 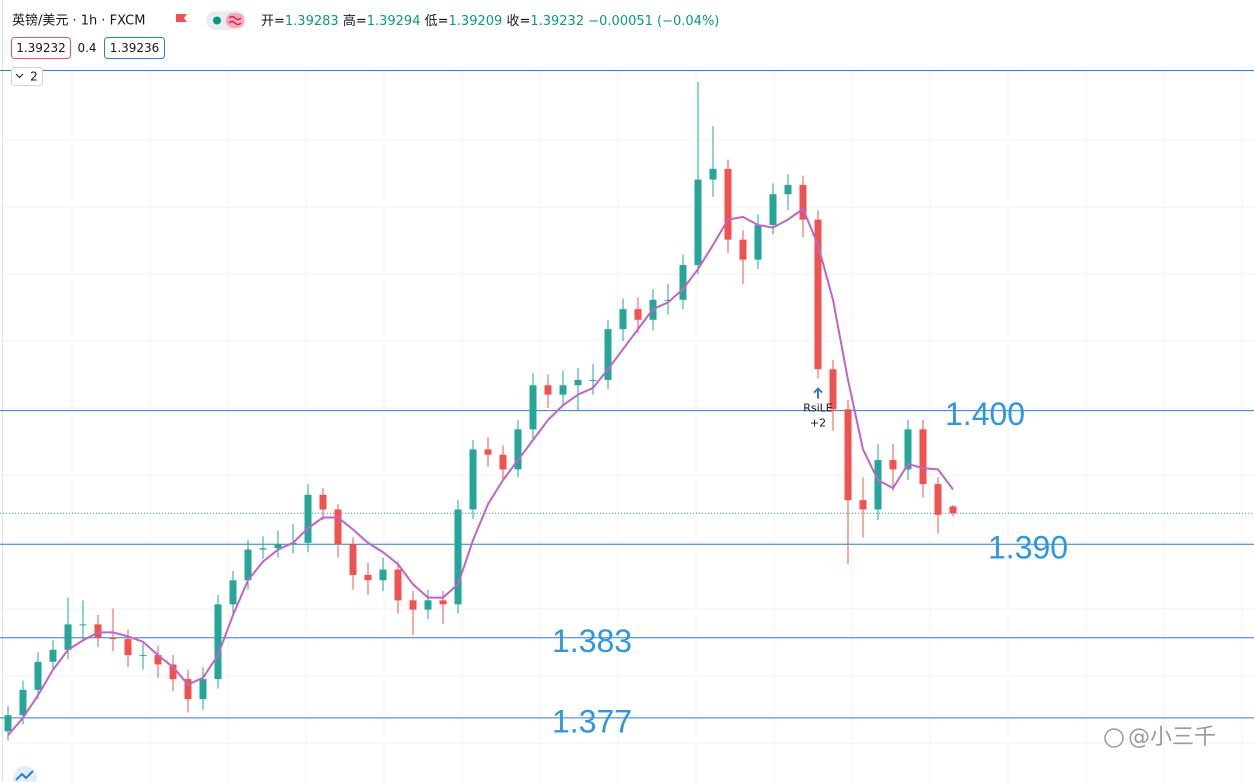 I want to click on ohlc-value: 1.39232, so click(x=557, y=21).